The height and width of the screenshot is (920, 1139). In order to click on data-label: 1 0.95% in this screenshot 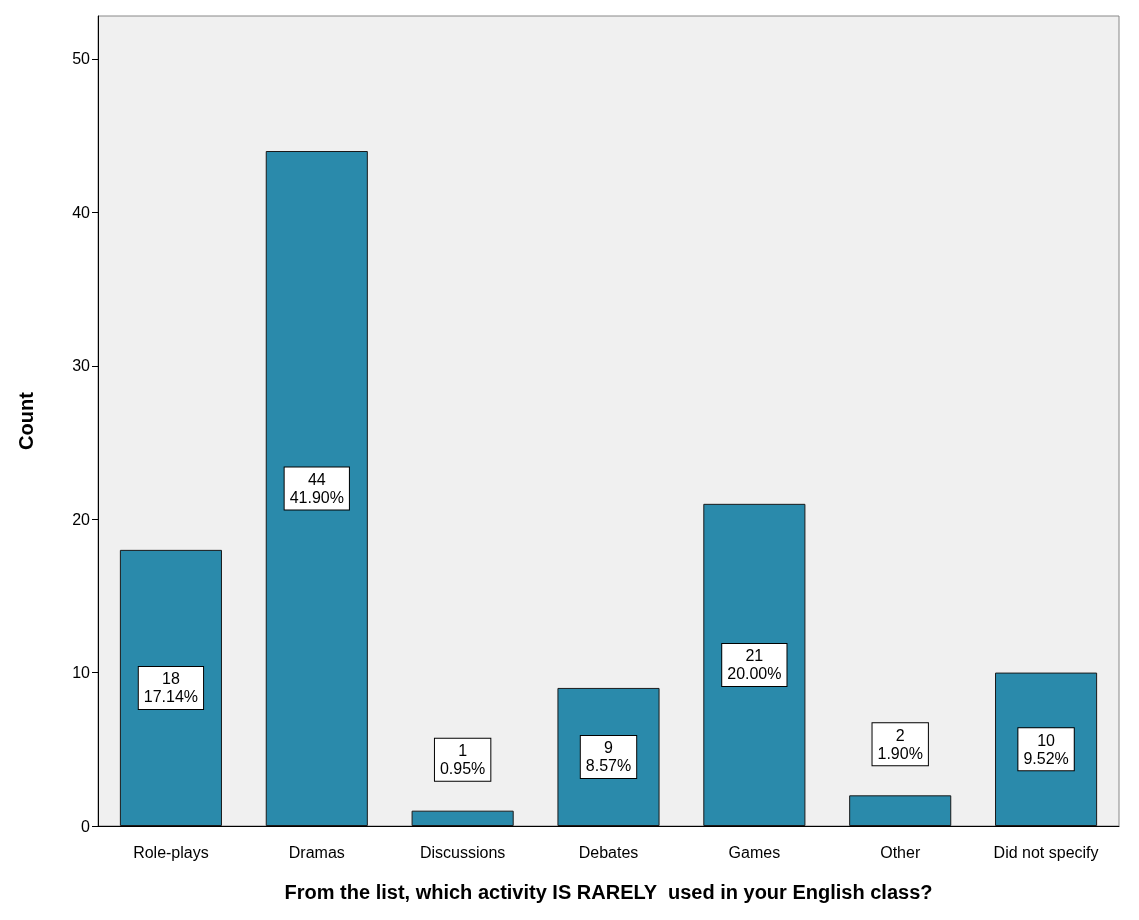, I will do `click(462, 760)`.